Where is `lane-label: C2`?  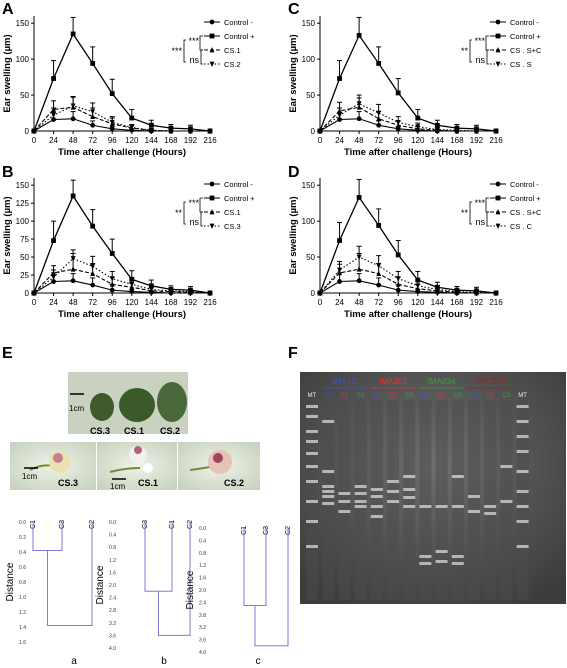
lane-label: C2 is located at coordinates (345, 396).